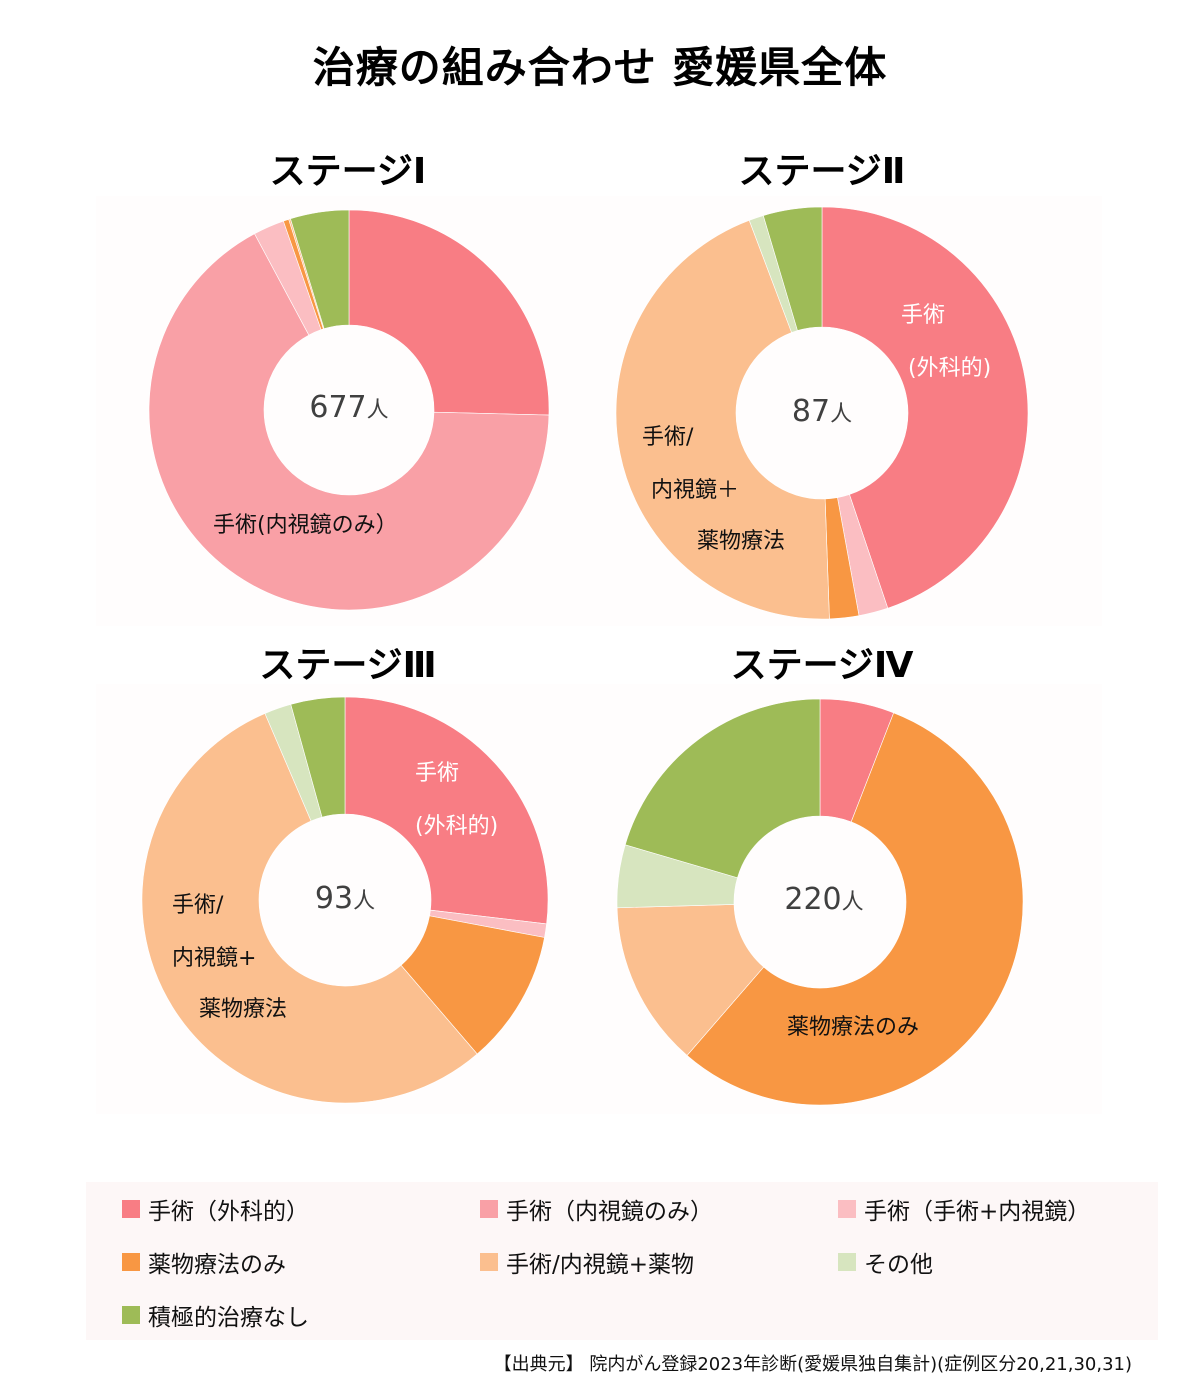 This screenshot has width=1200, height=1394. I want to click on stage-4-label-drug: 薬物療法のみ, so click(853, 1027).